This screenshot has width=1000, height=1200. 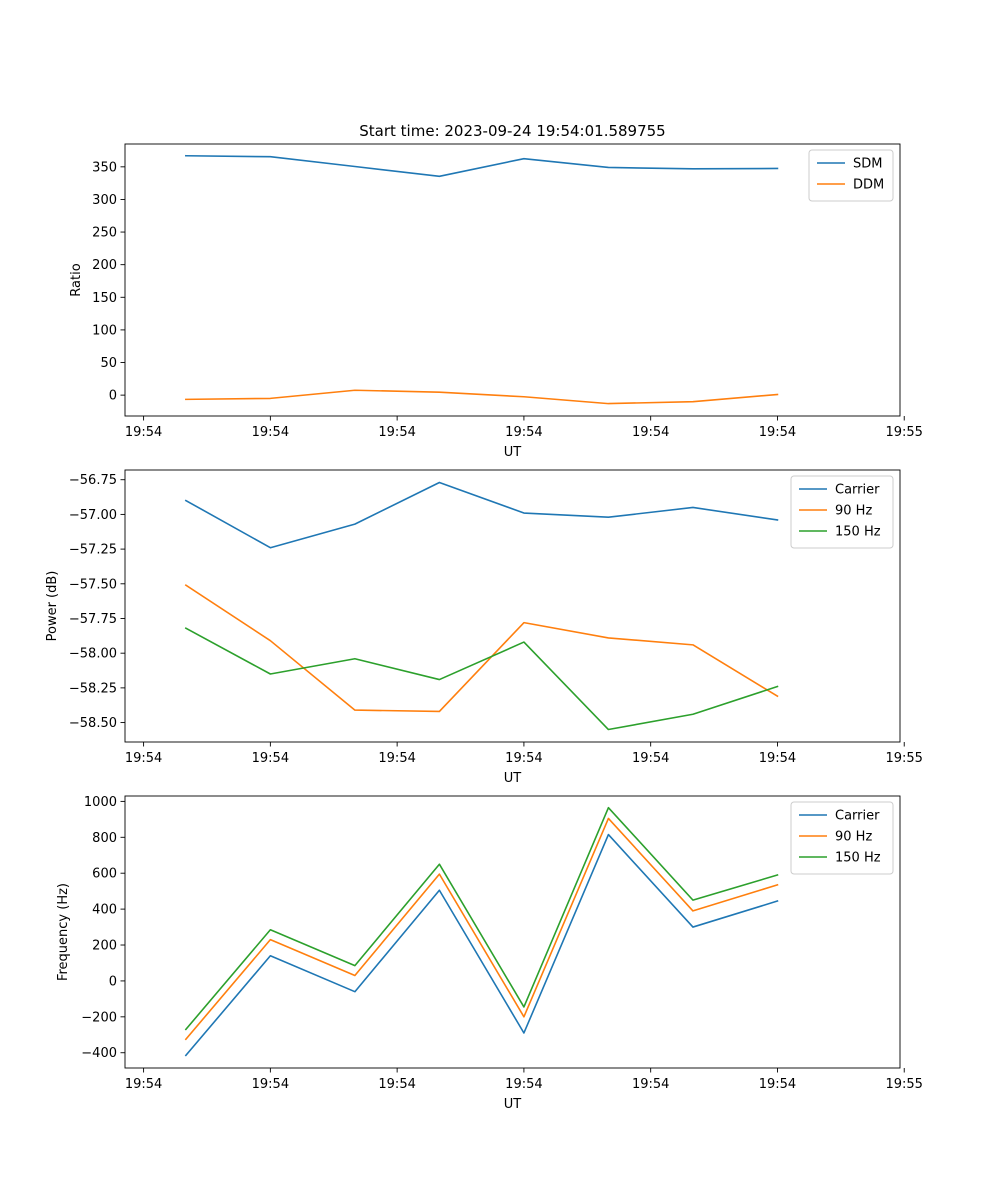 What do you see at coordinates (143, 432) in the screenshot?
I see `x-tick-label-0-0: 19:54` at bounding box center [143, 432].